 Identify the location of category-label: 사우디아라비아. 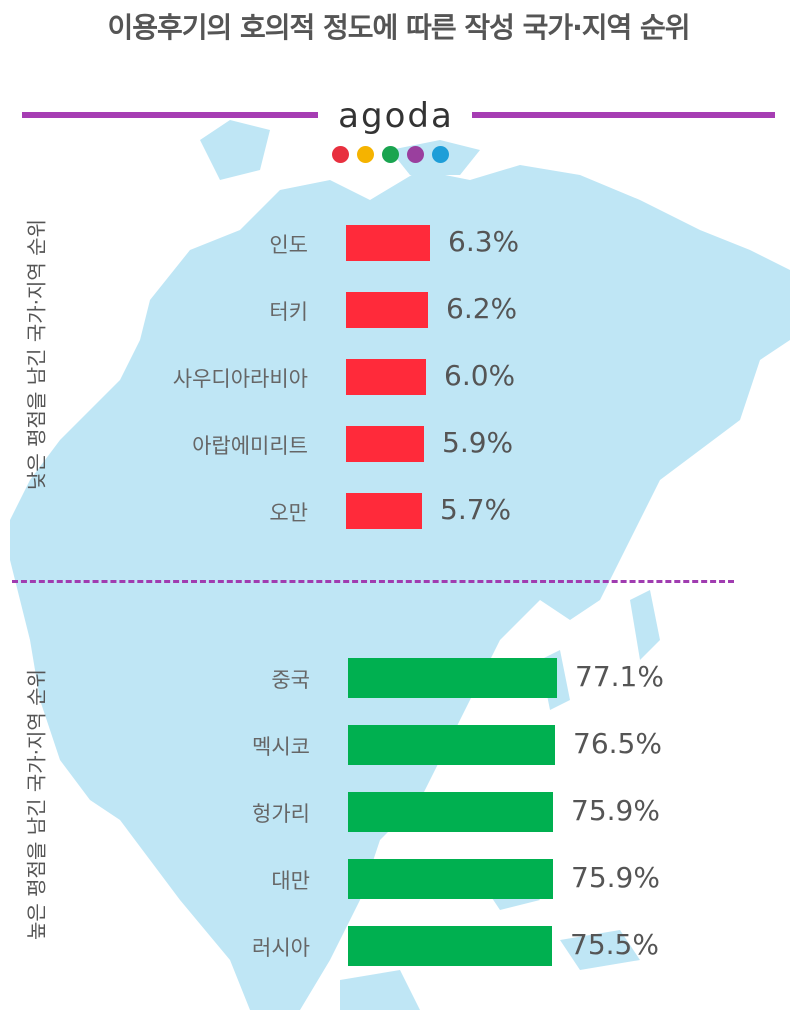
(240, 379).